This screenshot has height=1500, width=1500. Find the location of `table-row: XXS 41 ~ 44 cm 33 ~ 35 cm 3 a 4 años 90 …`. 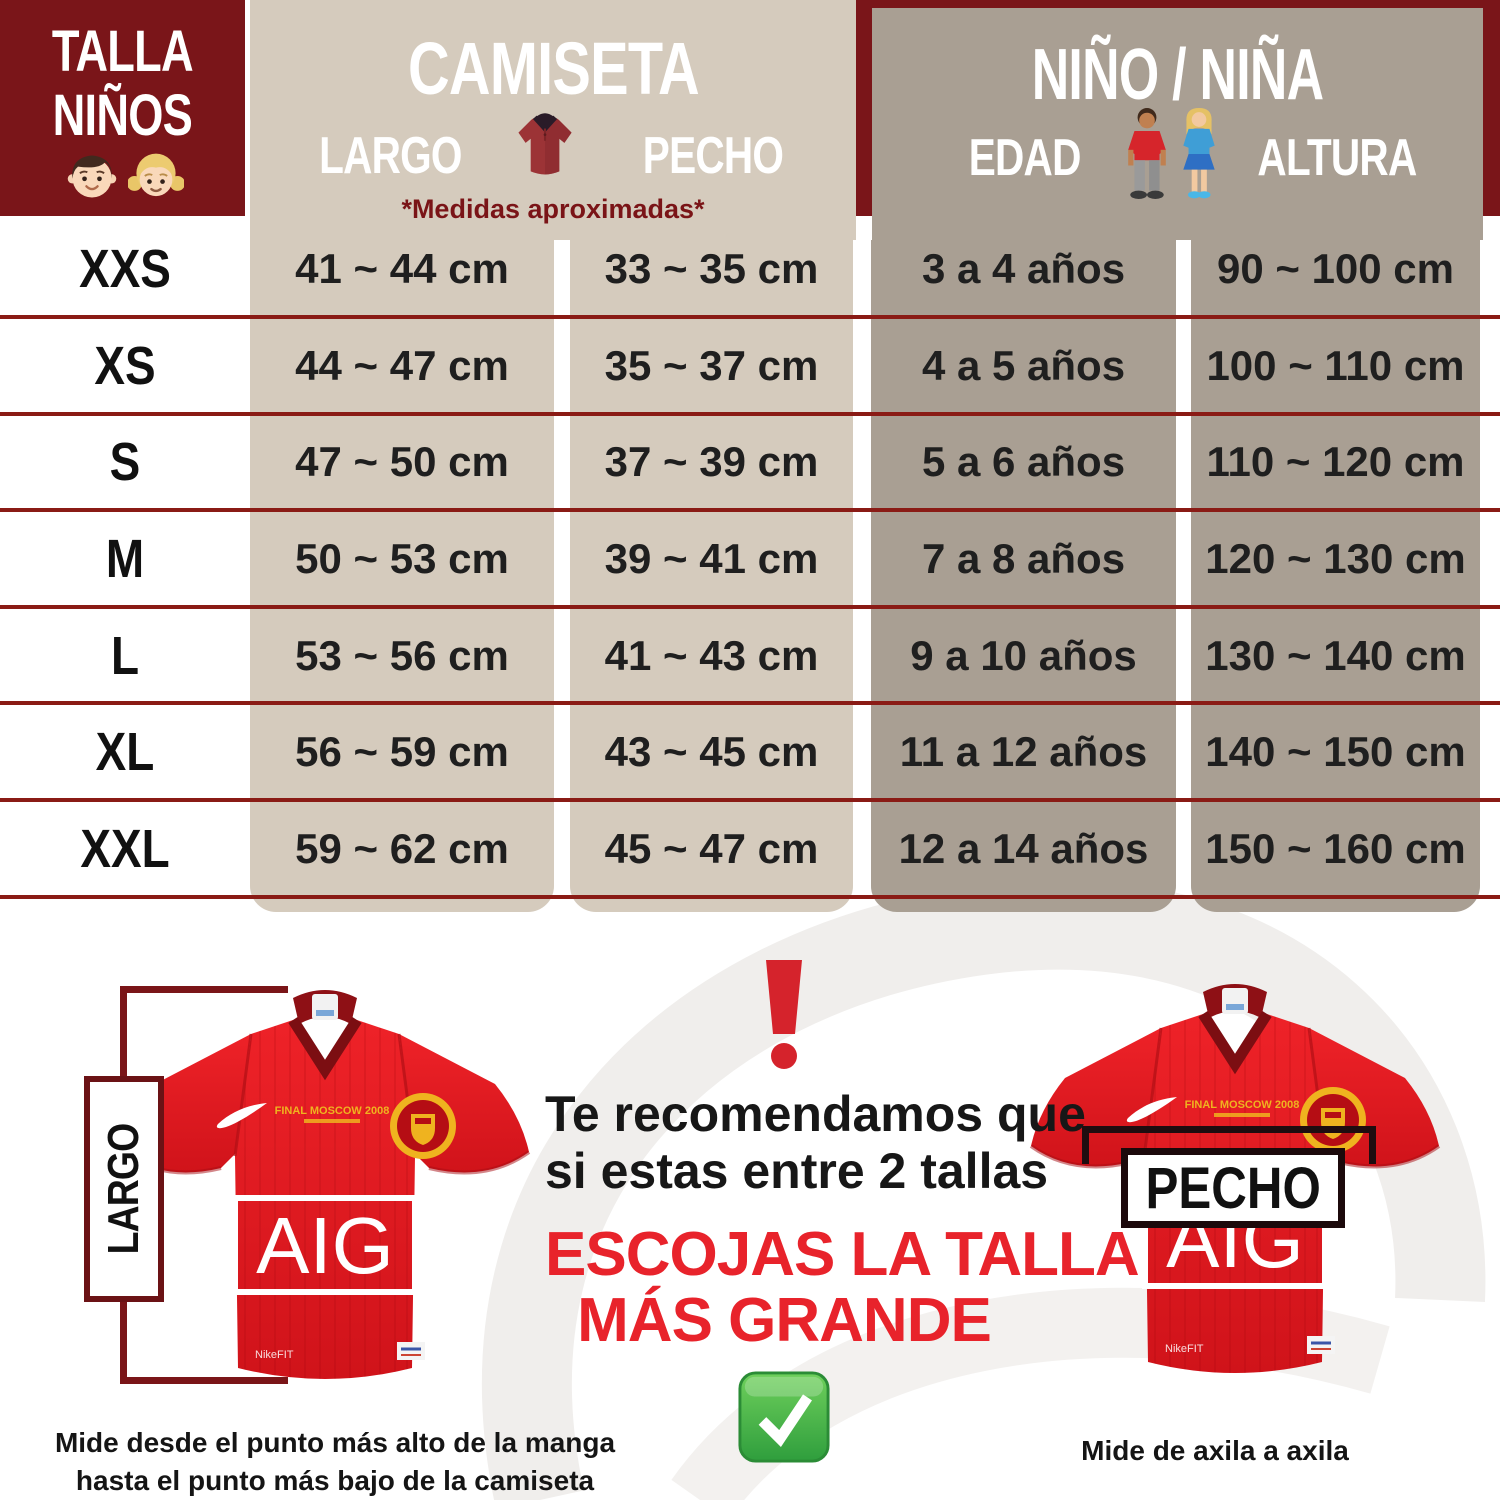

table-row: XXS 41 ~ 44 cm 33 ~ 35 cm 3 a 4 años 90 … is located at coordinates (750, 268).